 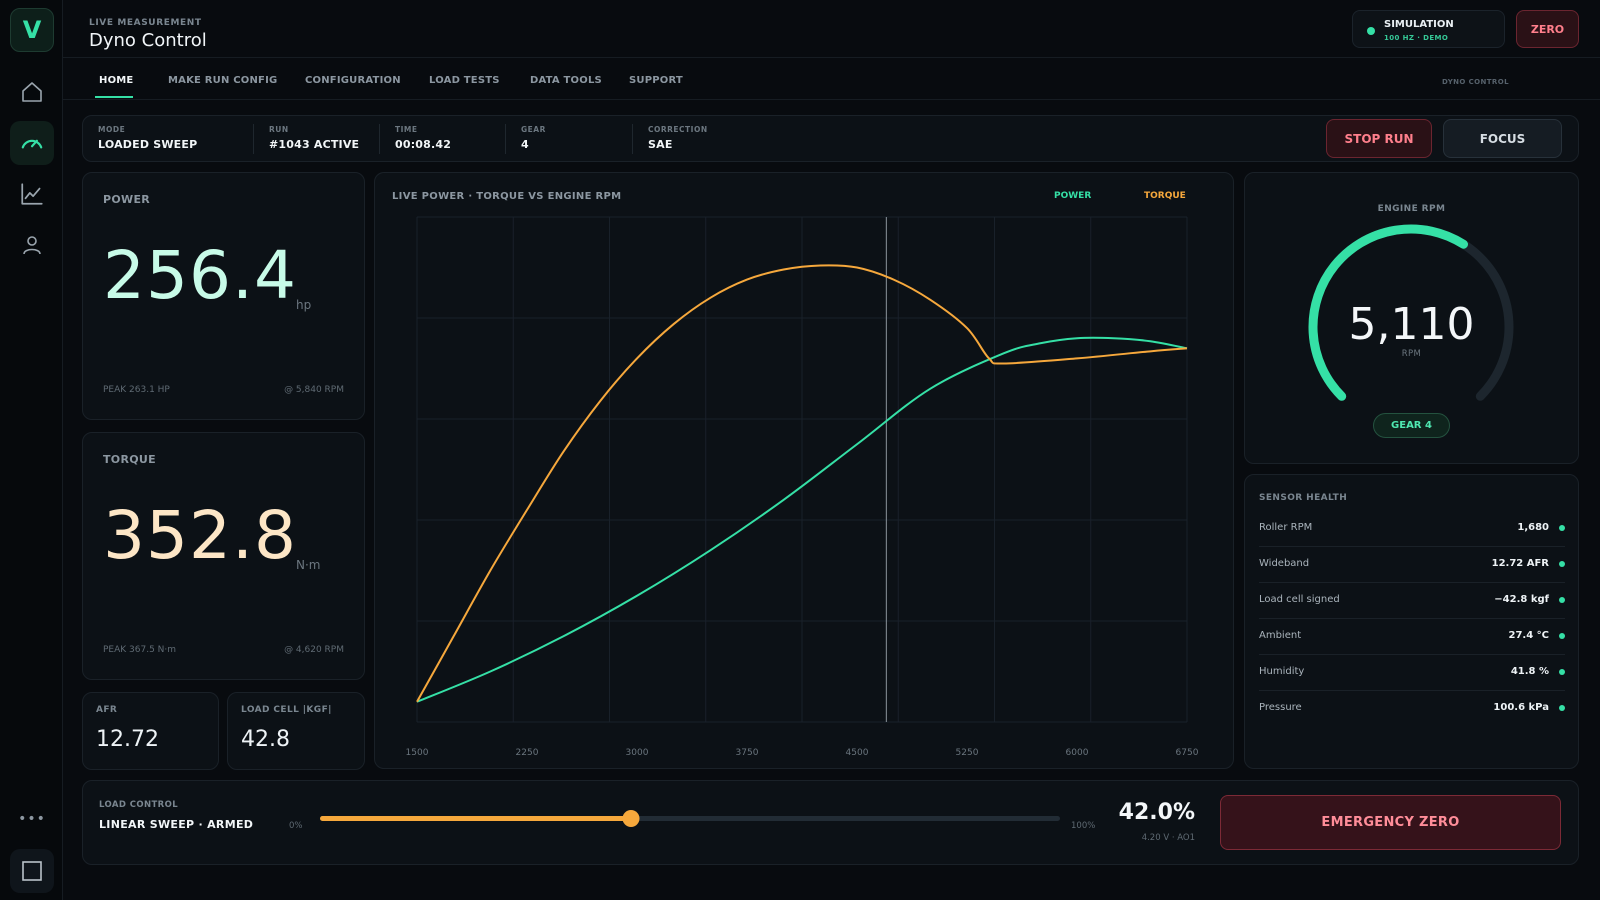 I want to click on nav-profile, so click(x=32, y=245).